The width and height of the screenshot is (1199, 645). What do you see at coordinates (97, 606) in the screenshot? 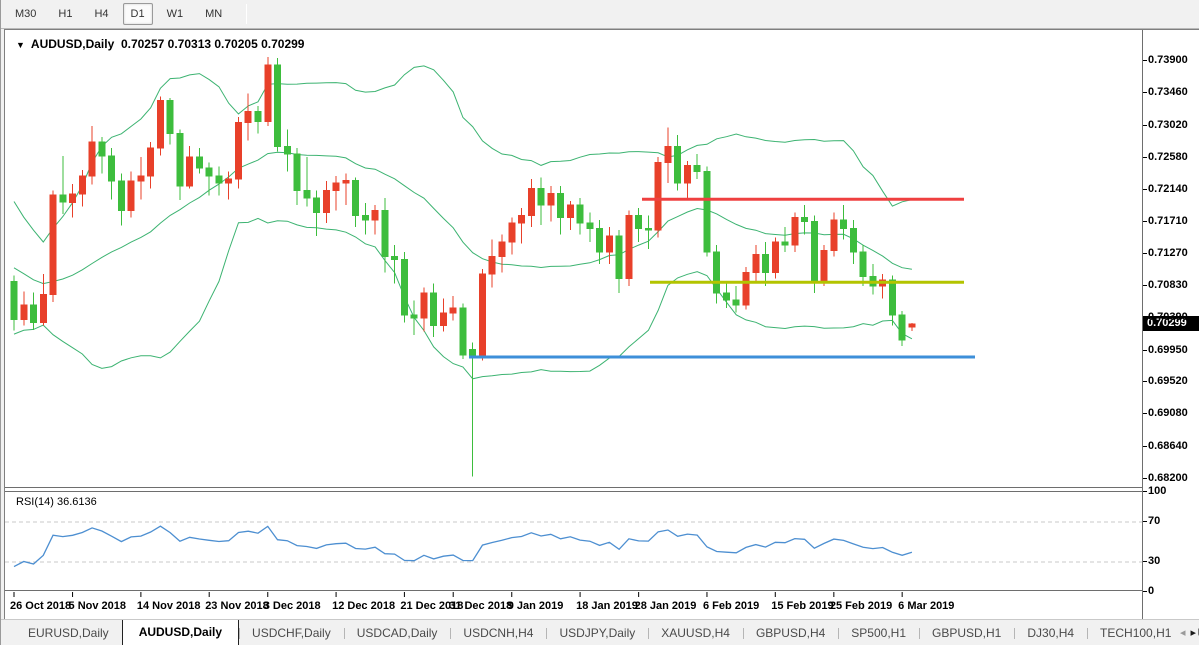
I see `date-tick-label: 5 Nov 2018` at bounding box center [97, 606].